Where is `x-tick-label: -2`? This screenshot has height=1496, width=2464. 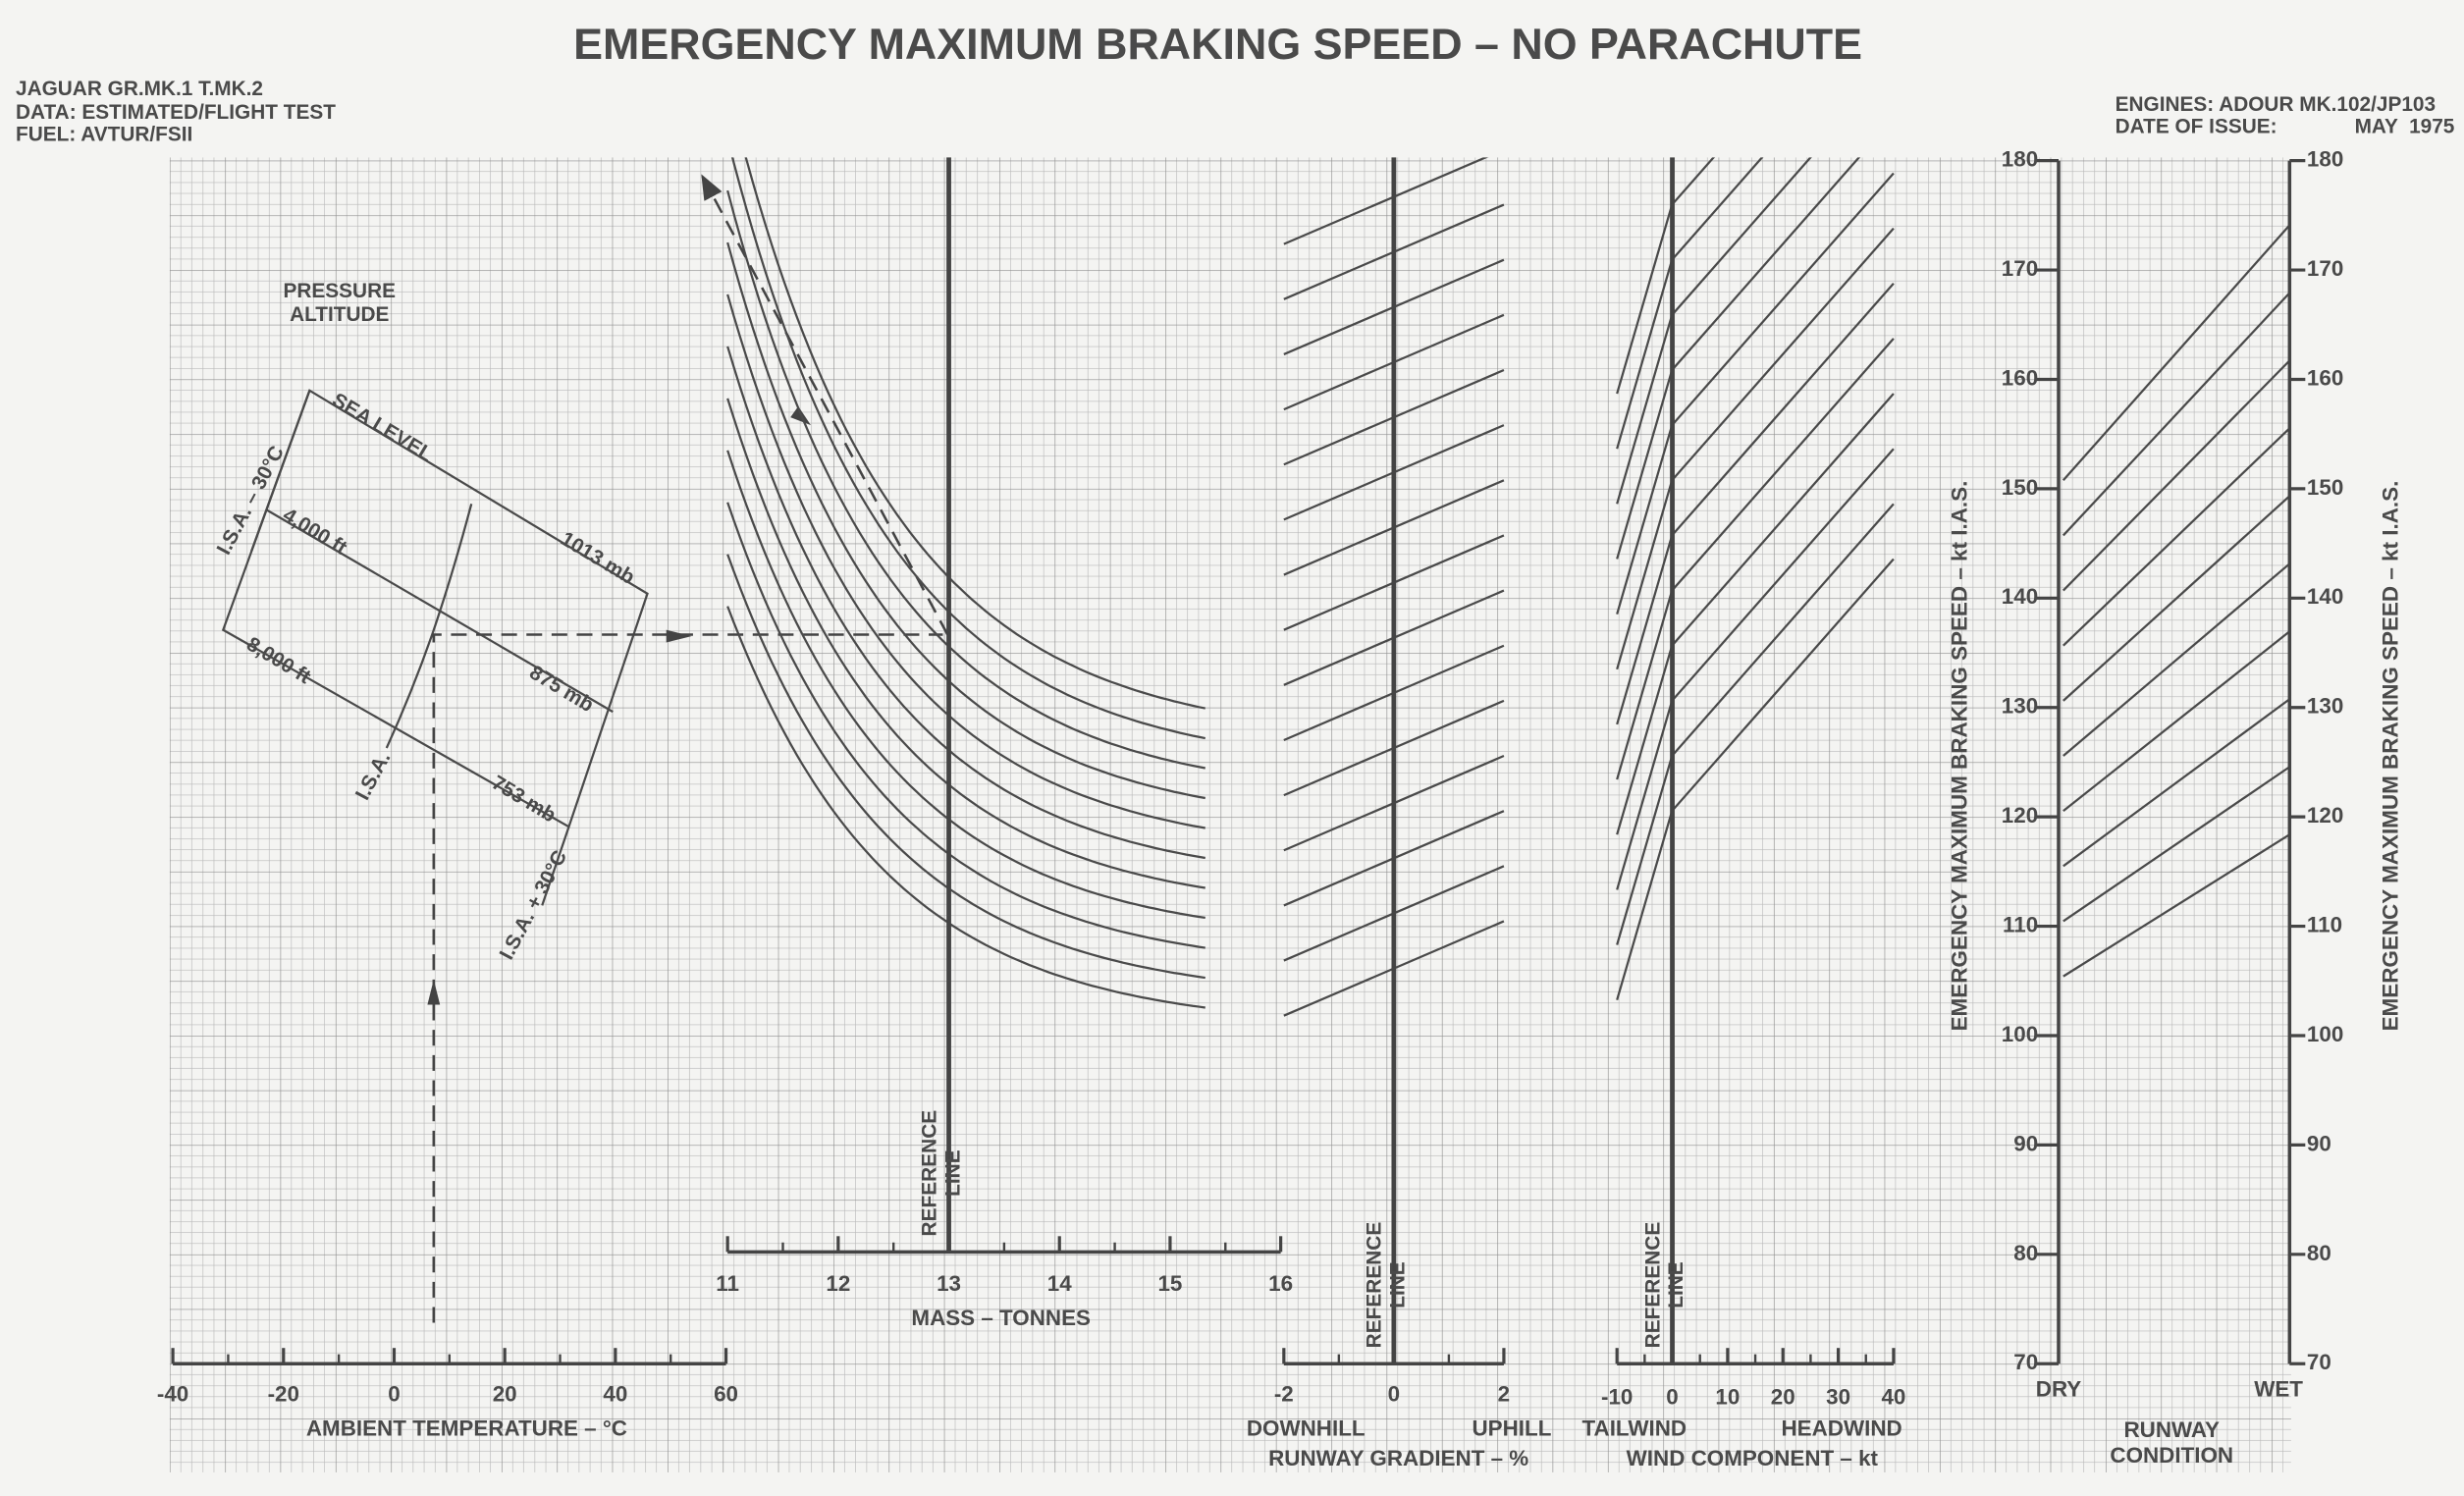
x-tick-label: -2 is located at coordinates (1284, 1393).